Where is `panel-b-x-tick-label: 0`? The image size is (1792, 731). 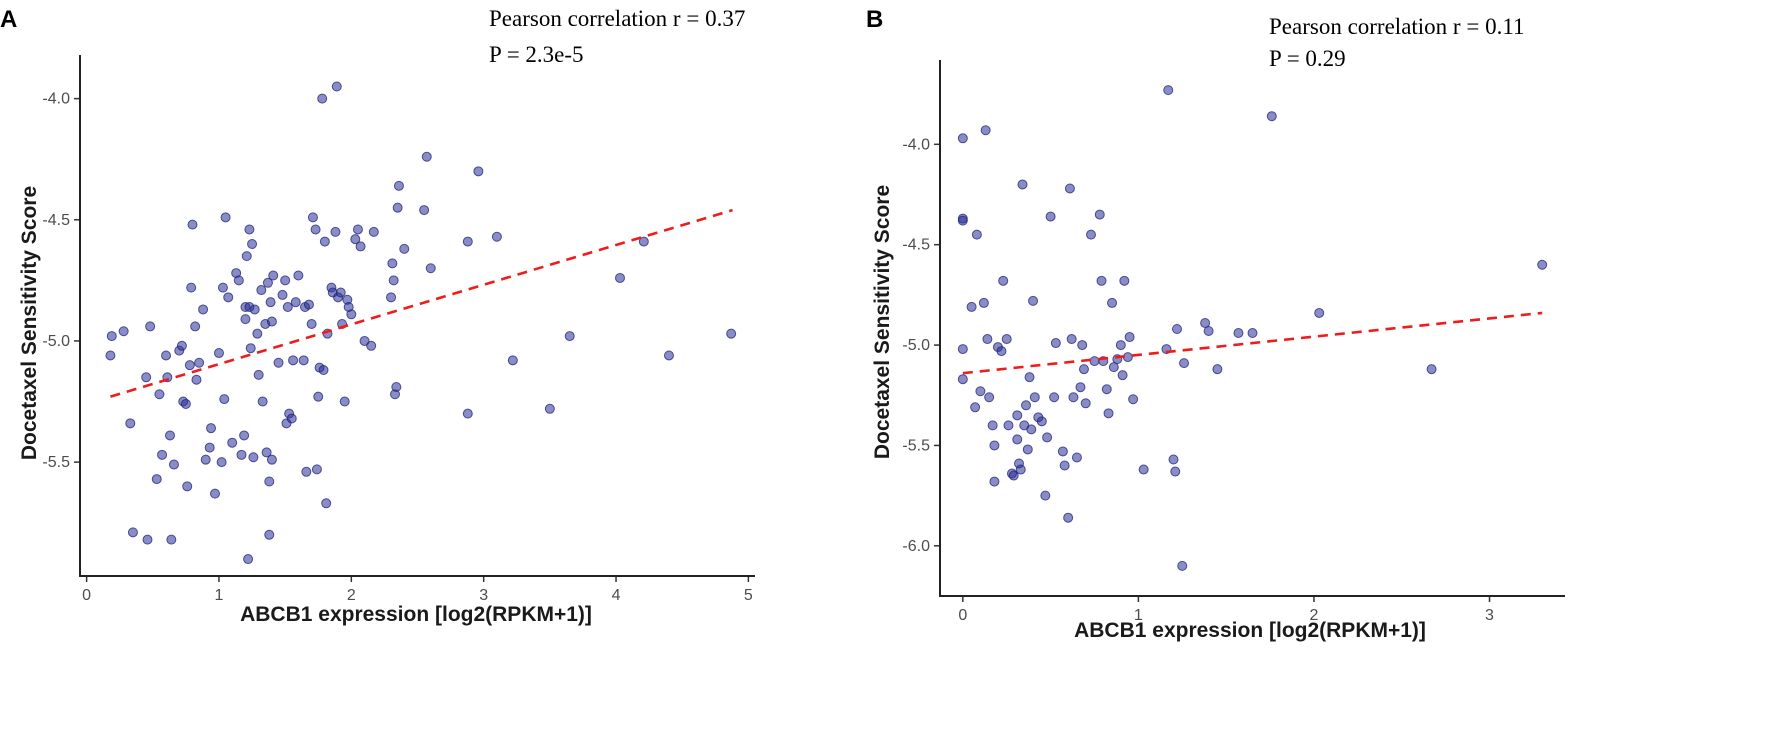
panel-b-x-tick-label: 0 is located at coordinates (962, 615).